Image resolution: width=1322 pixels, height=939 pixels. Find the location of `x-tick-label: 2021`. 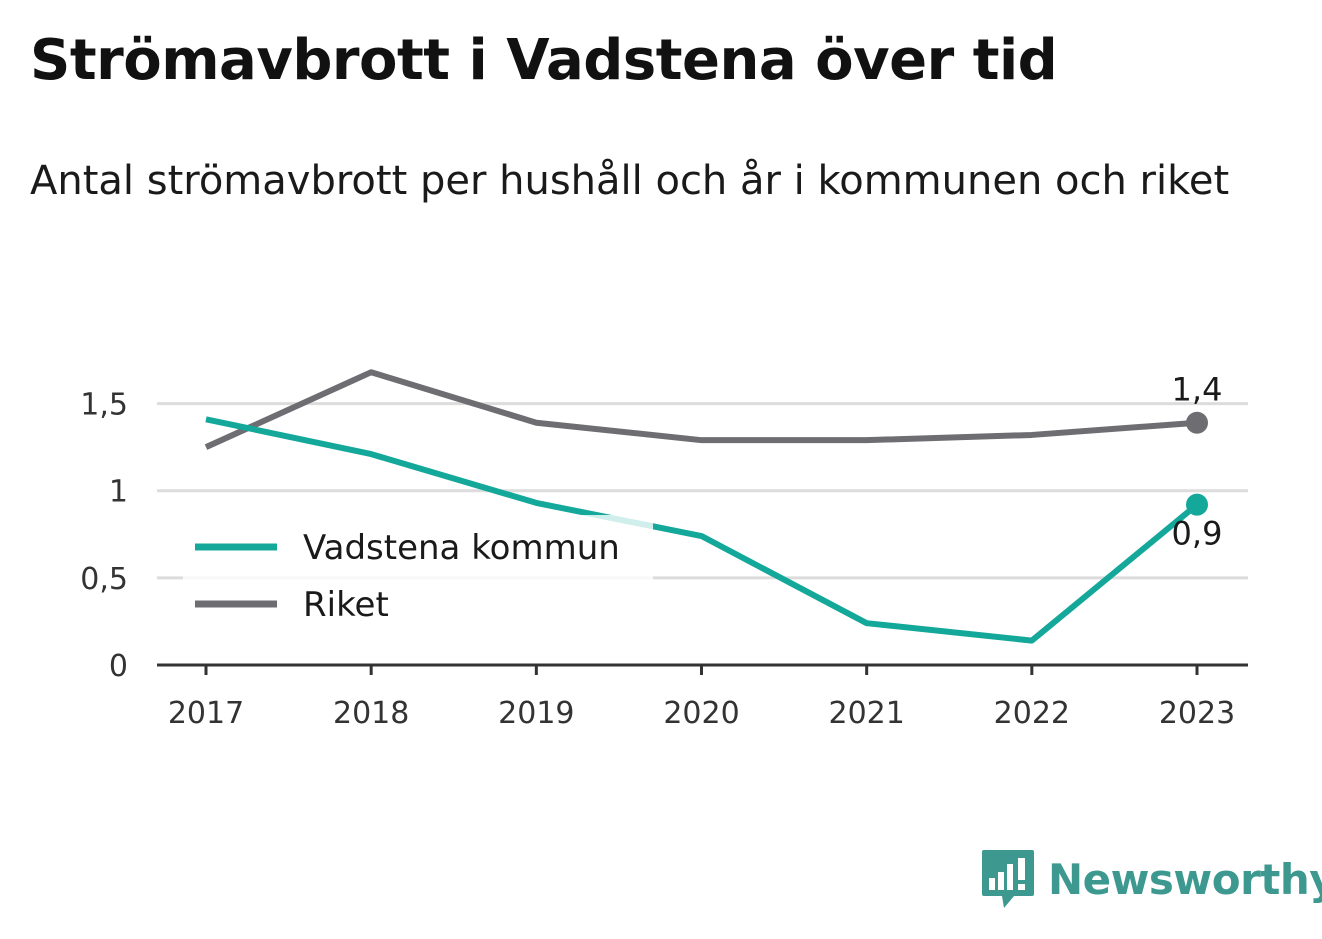

x-tick-label: 2021 is located at coordinates (866, 713).